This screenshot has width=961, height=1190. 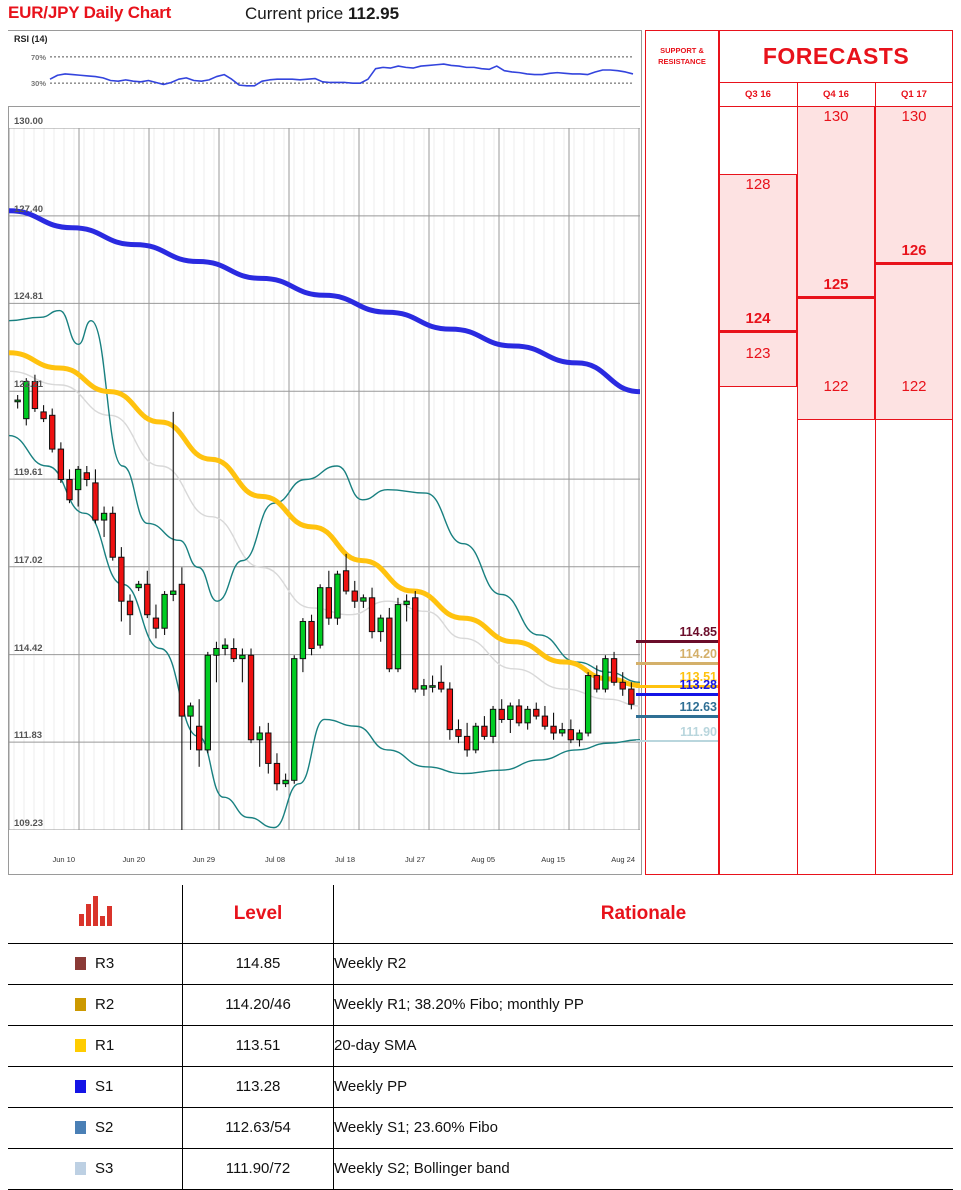 I want to click on rationale-cell: Weekly R2, so click(x=643, y=964).